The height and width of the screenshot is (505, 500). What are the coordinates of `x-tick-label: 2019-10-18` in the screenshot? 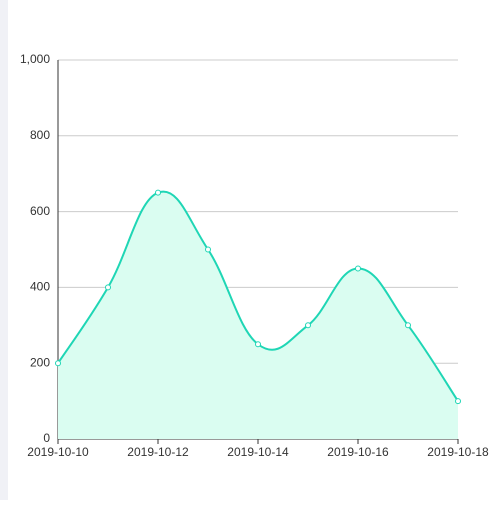 It's located at (458, 452).